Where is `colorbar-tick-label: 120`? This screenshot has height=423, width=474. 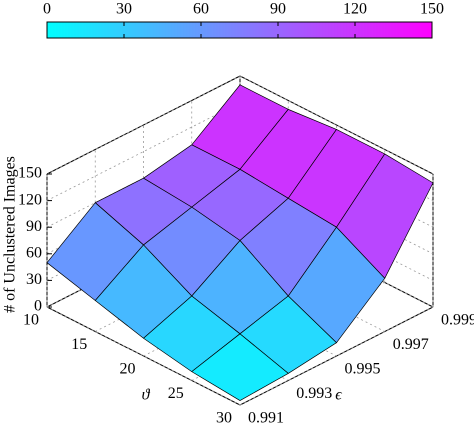 colorbar-tick-label: 120 is located at coordinates (355, 9).